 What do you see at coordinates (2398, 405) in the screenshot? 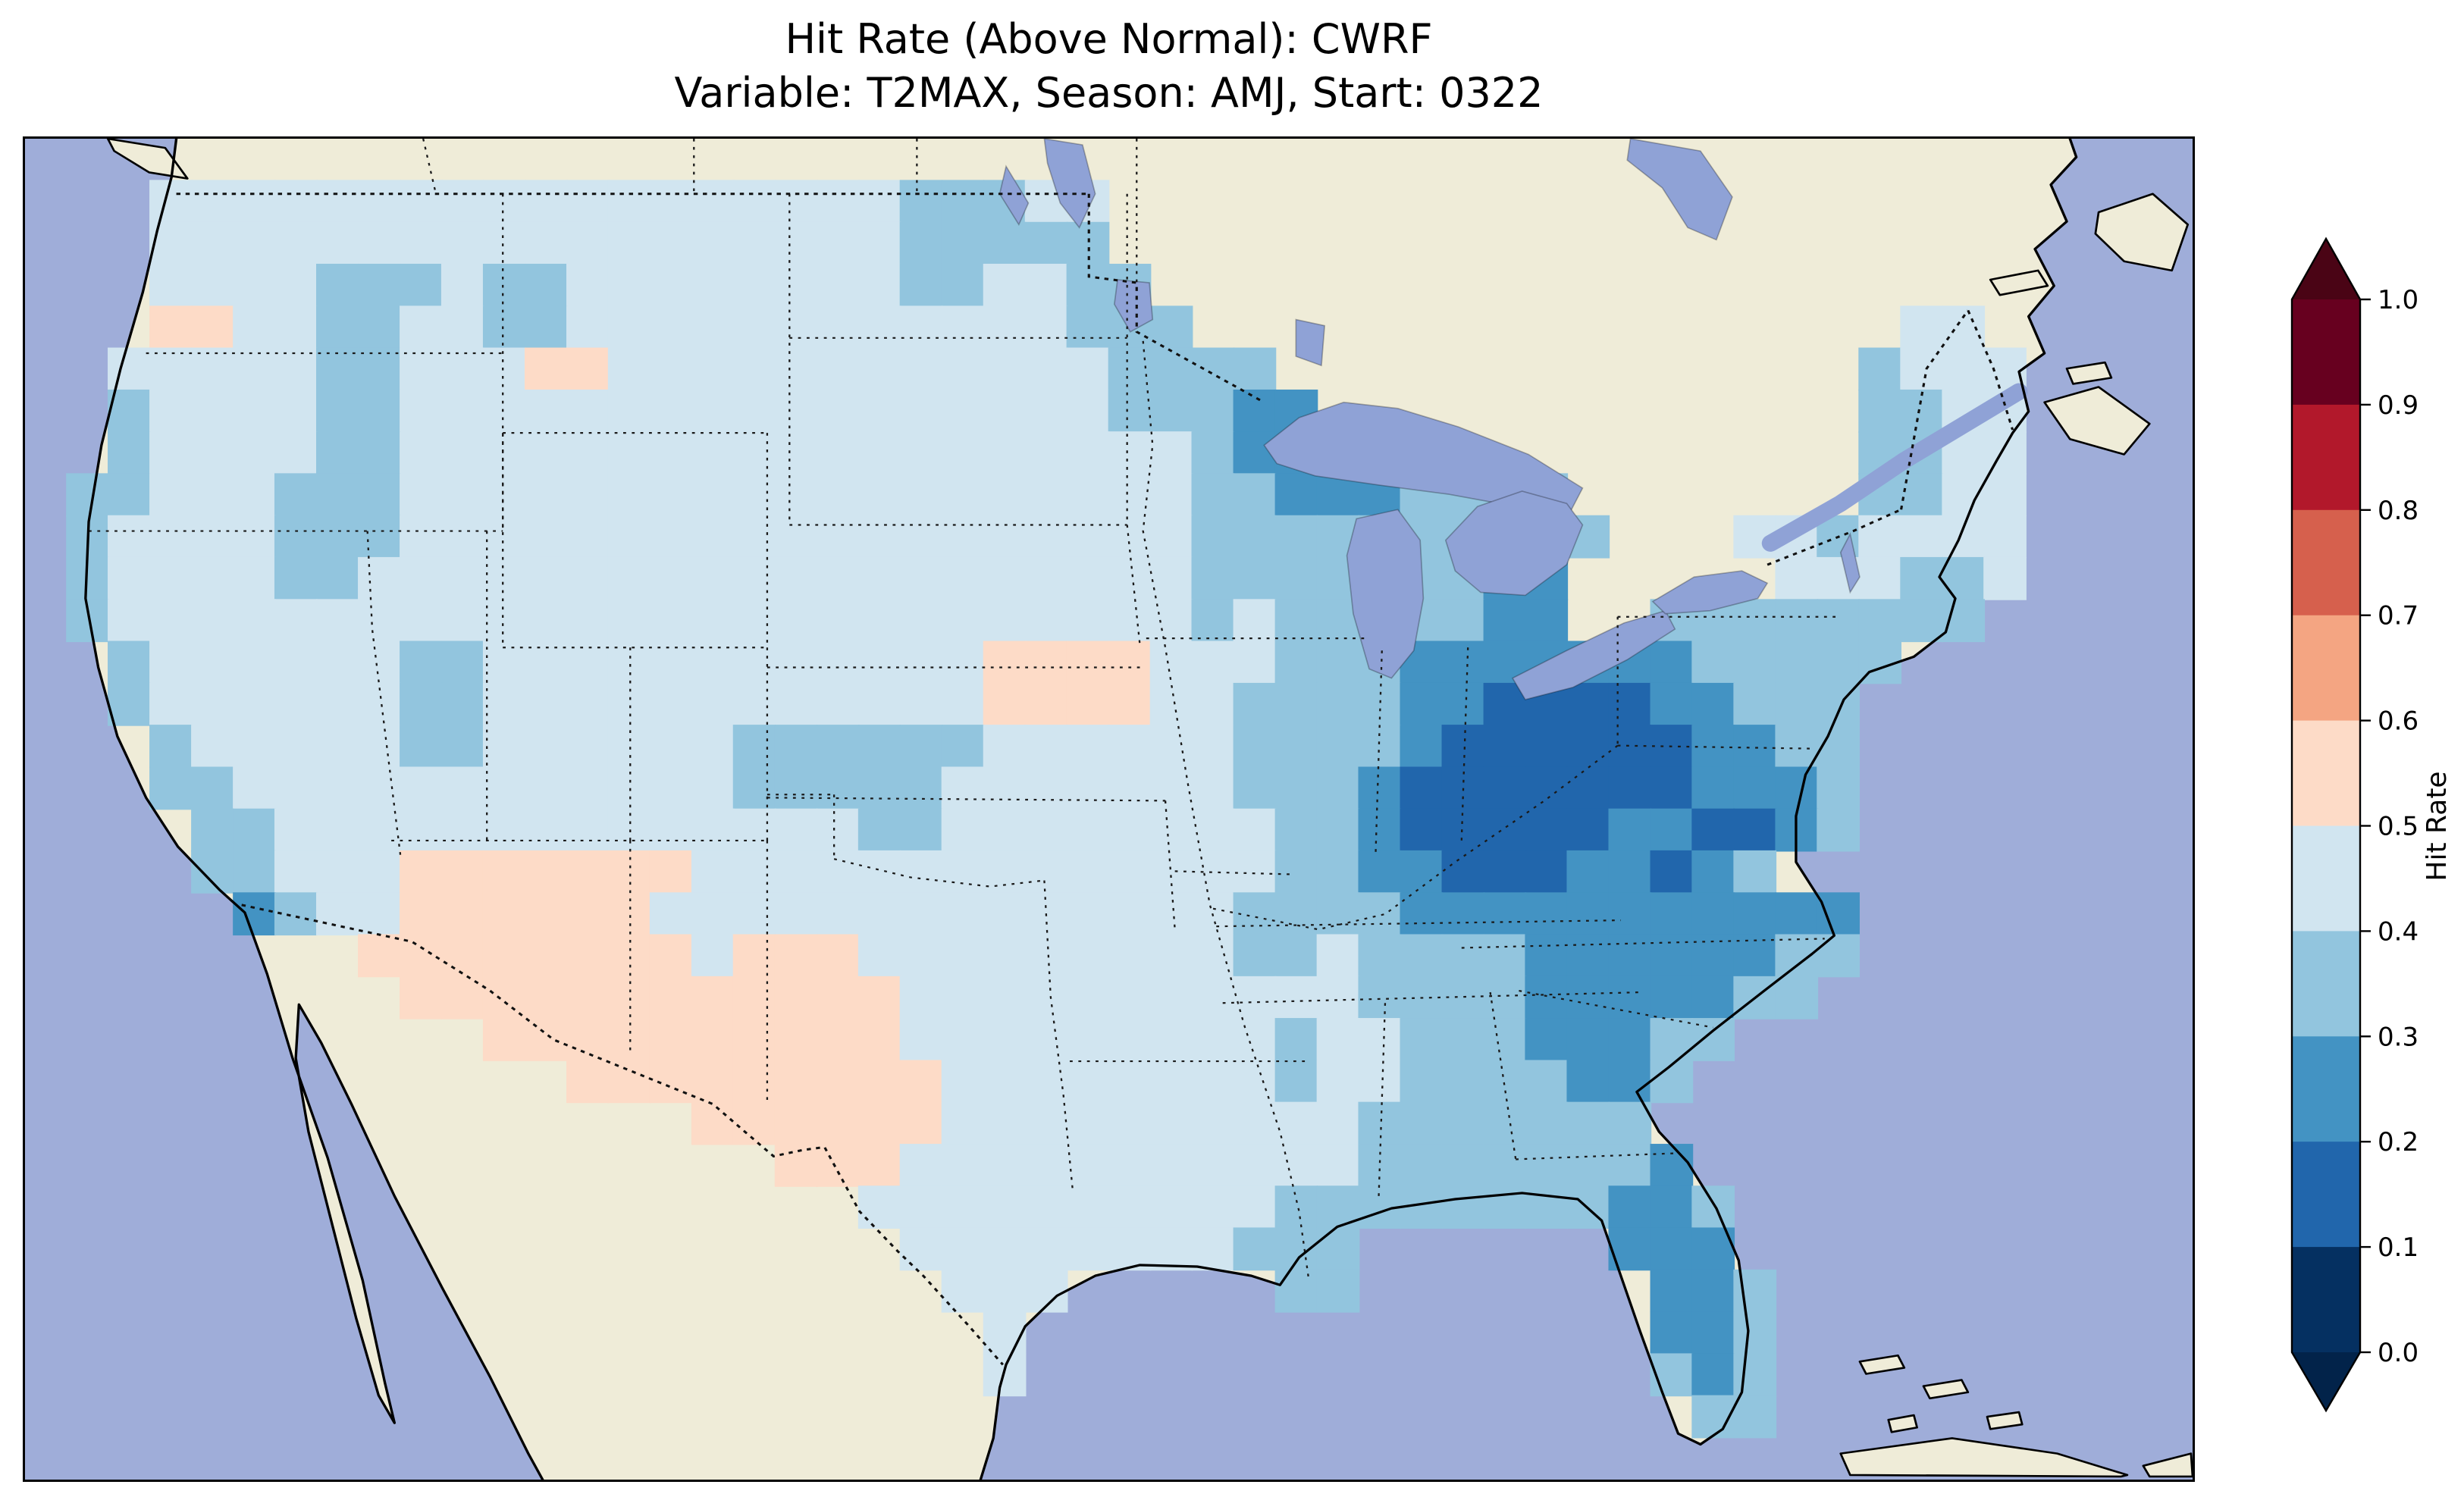
I see `colorbar-tick-label: 0.9` at bounding box center [2398, 405].